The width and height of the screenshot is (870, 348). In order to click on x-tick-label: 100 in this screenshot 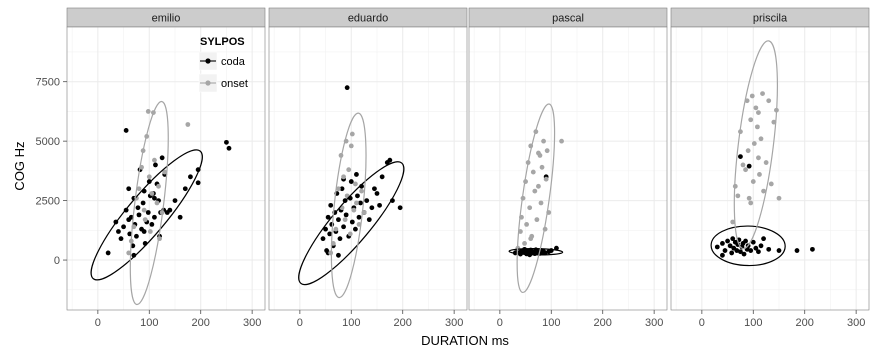, I will do `click(551, 323)`.